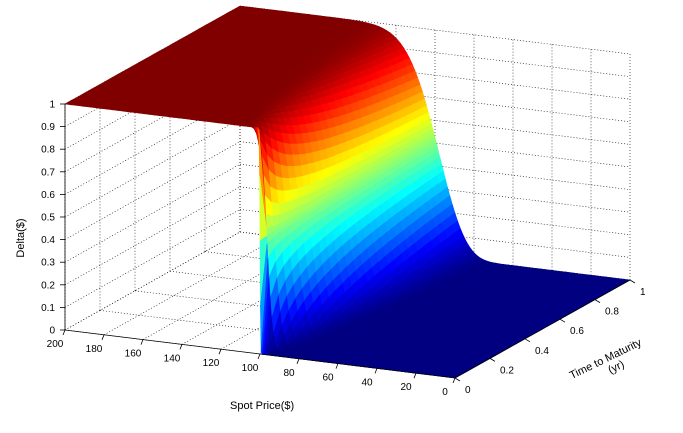 This screenshot has width=683, height=433. I want to click on z-tick-label: 1, so click(52, 105).